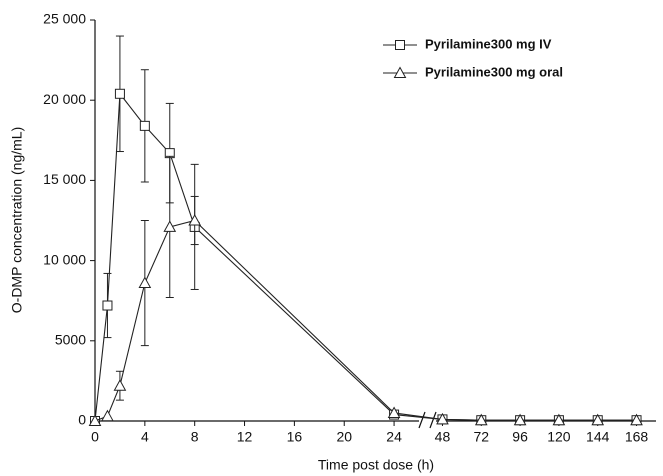  I want to click on x-tick-label: 72, so click(481, 437).